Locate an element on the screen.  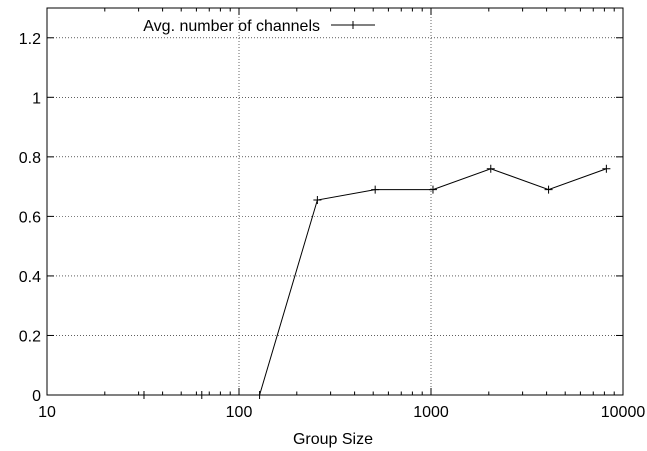
y-tick-label: 0.4 is located at coordinates (30, 277).